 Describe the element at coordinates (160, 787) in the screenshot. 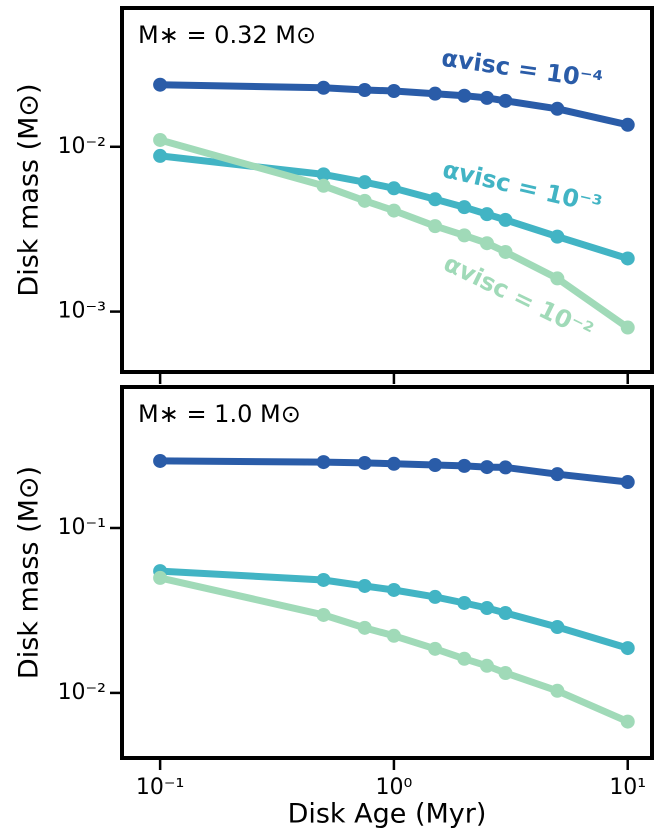

I see `x-tick-label: 10⁻¹` at that location.